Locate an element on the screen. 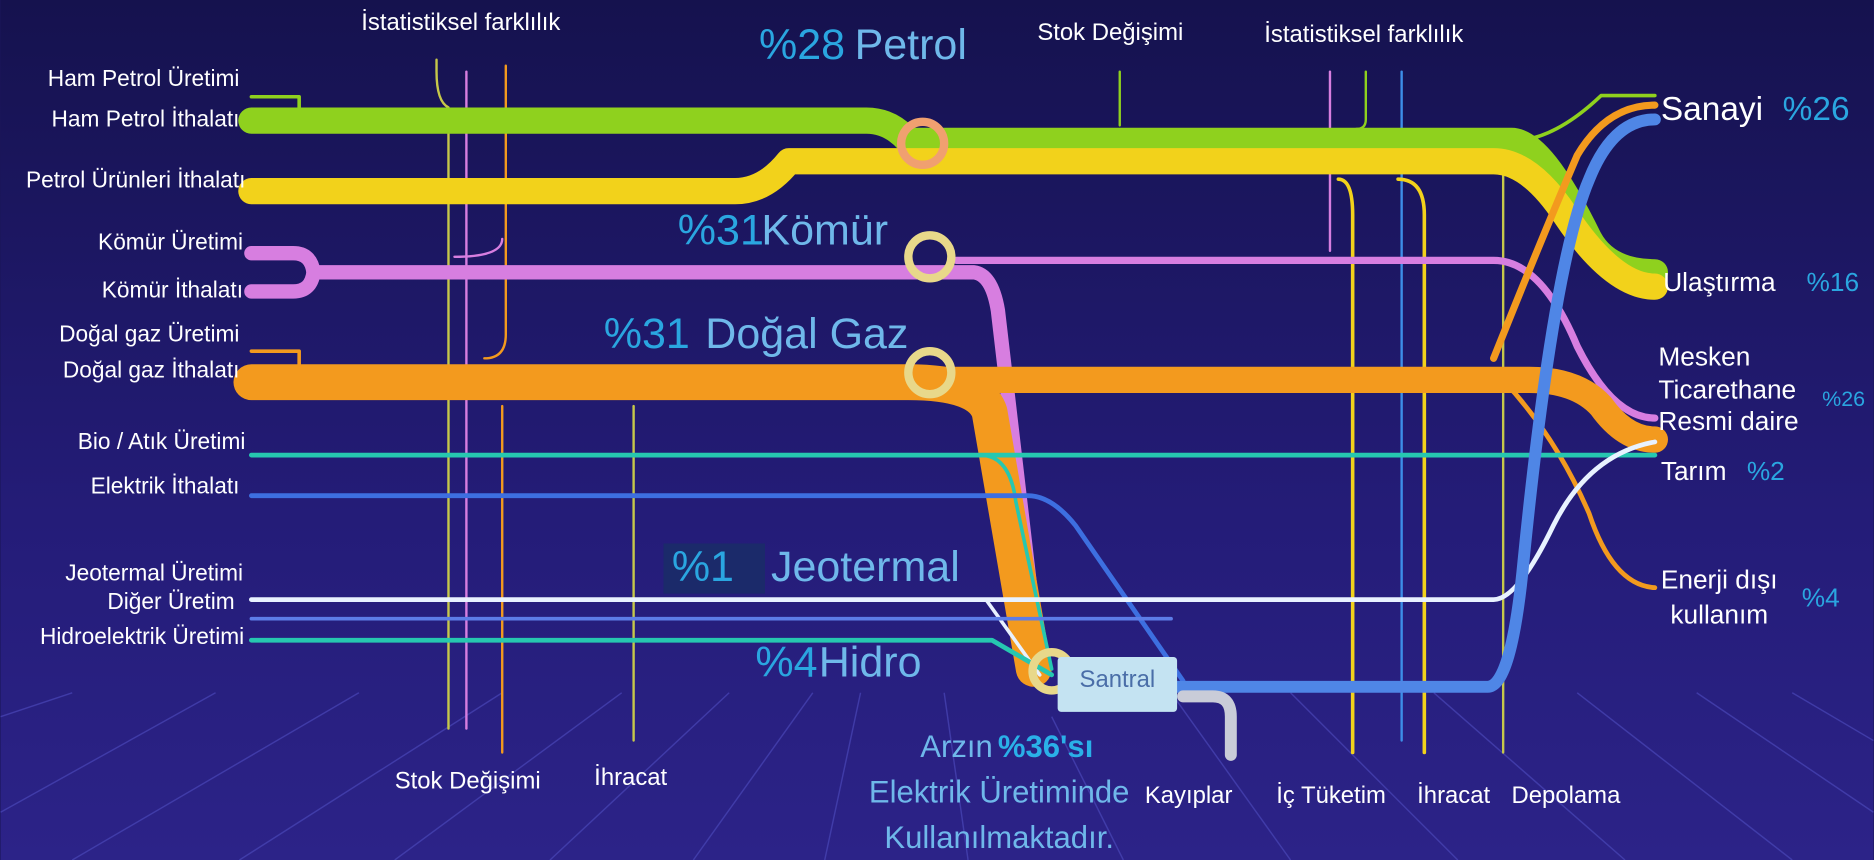 The width and height of the screenshot is (1874, 860). source-label: Jeotermal Üretimi is located at coordinates (154, 573).